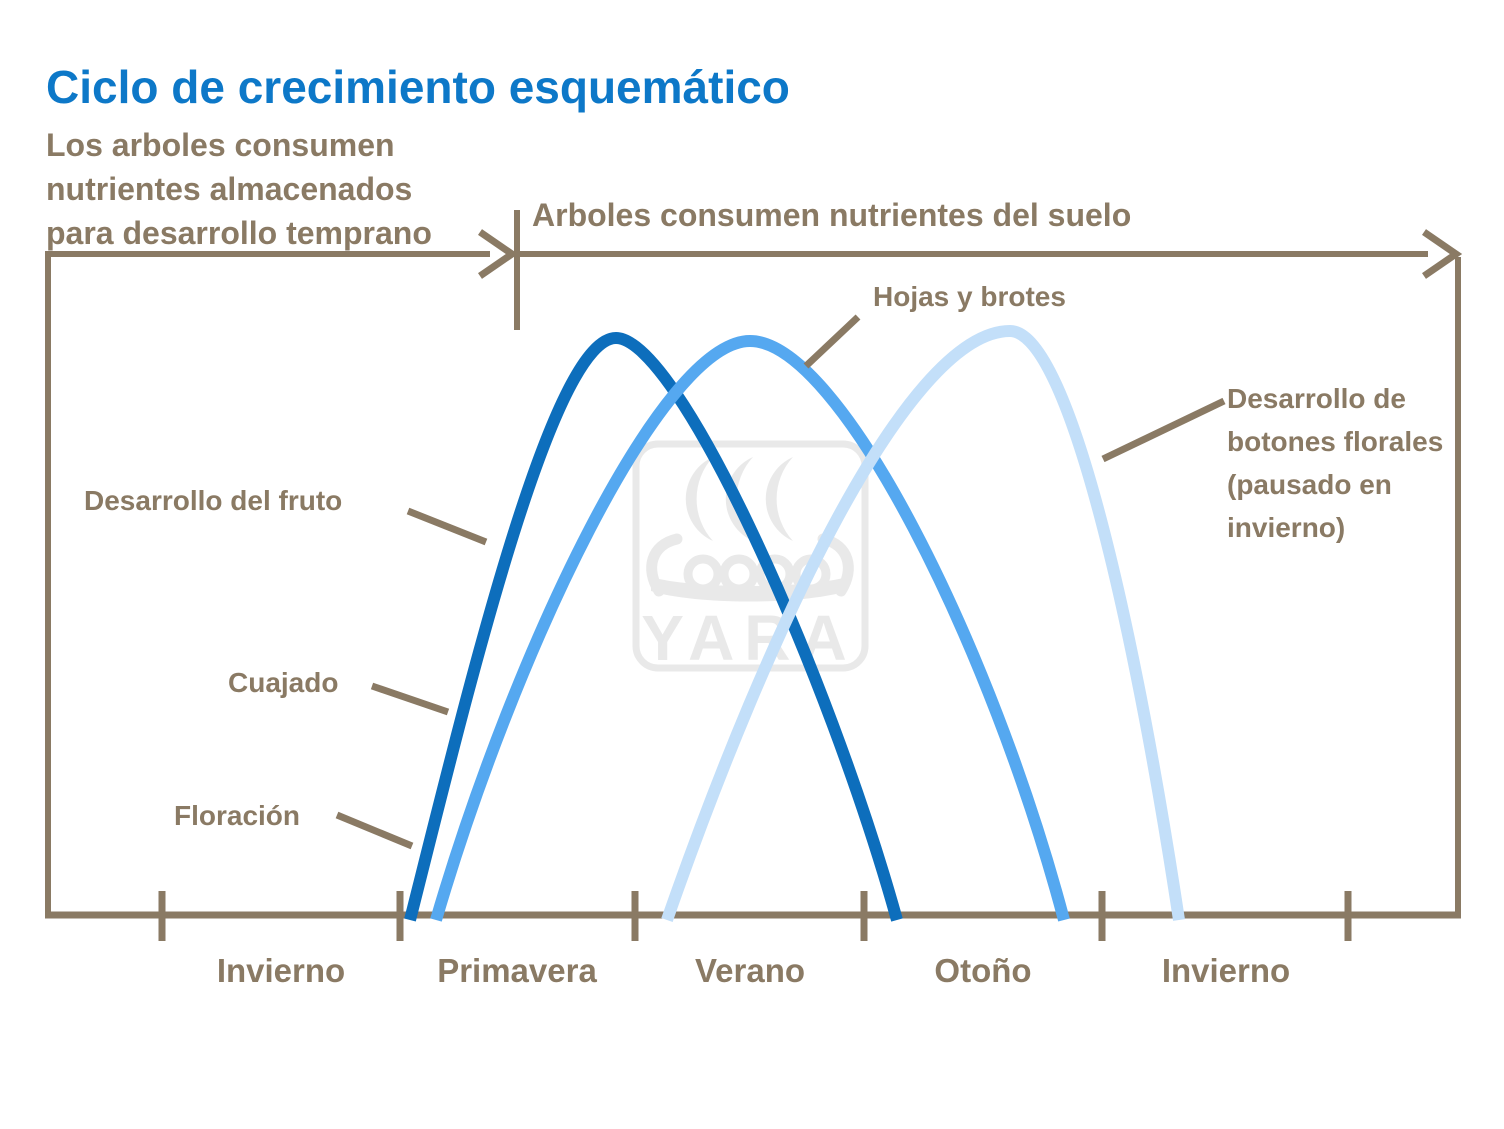 Image resolution: width=1504 pixels, height=1129 pixels. I want to click on soil-nutrients-arrowhead-icon, so click(1442, 254).